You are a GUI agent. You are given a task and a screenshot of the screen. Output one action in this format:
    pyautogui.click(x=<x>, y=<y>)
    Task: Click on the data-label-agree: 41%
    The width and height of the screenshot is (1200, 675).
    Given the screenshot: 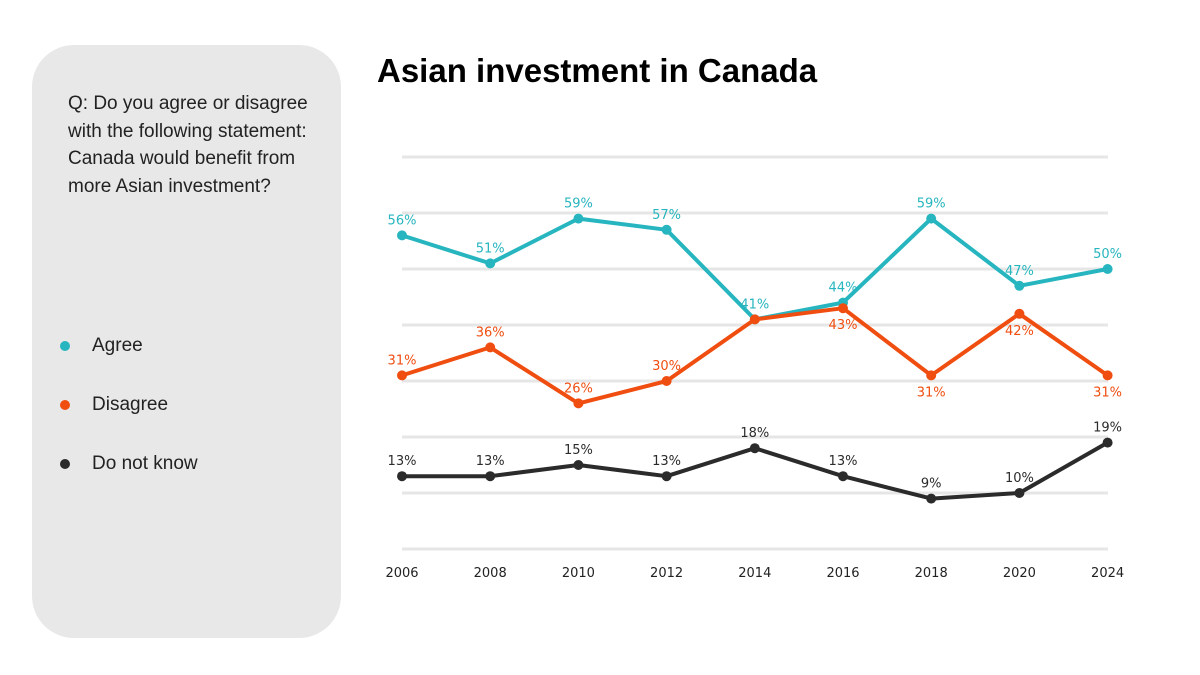 What is the action you would take?
    pyautogui.click(x=754, y=304)
    